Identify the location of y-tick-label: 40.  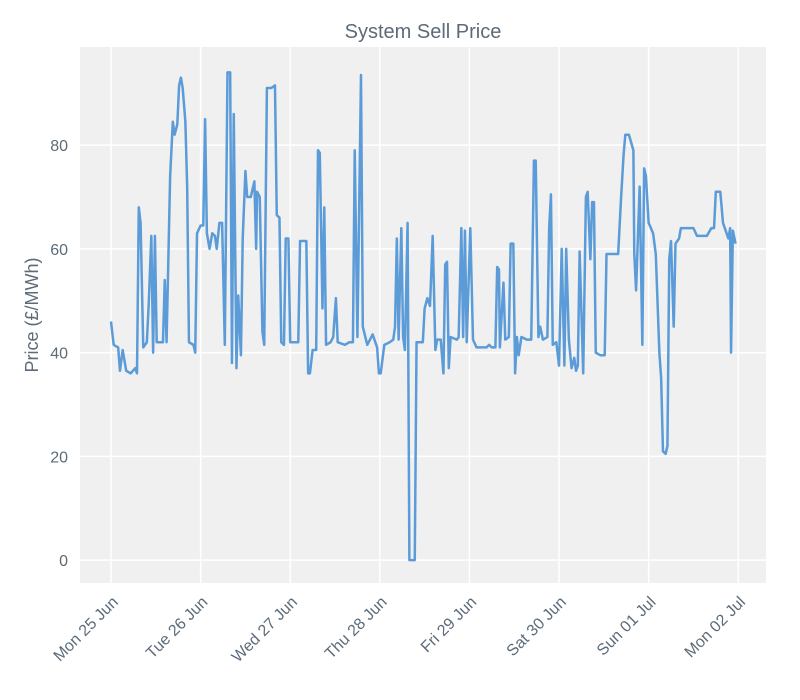
(59, 354).